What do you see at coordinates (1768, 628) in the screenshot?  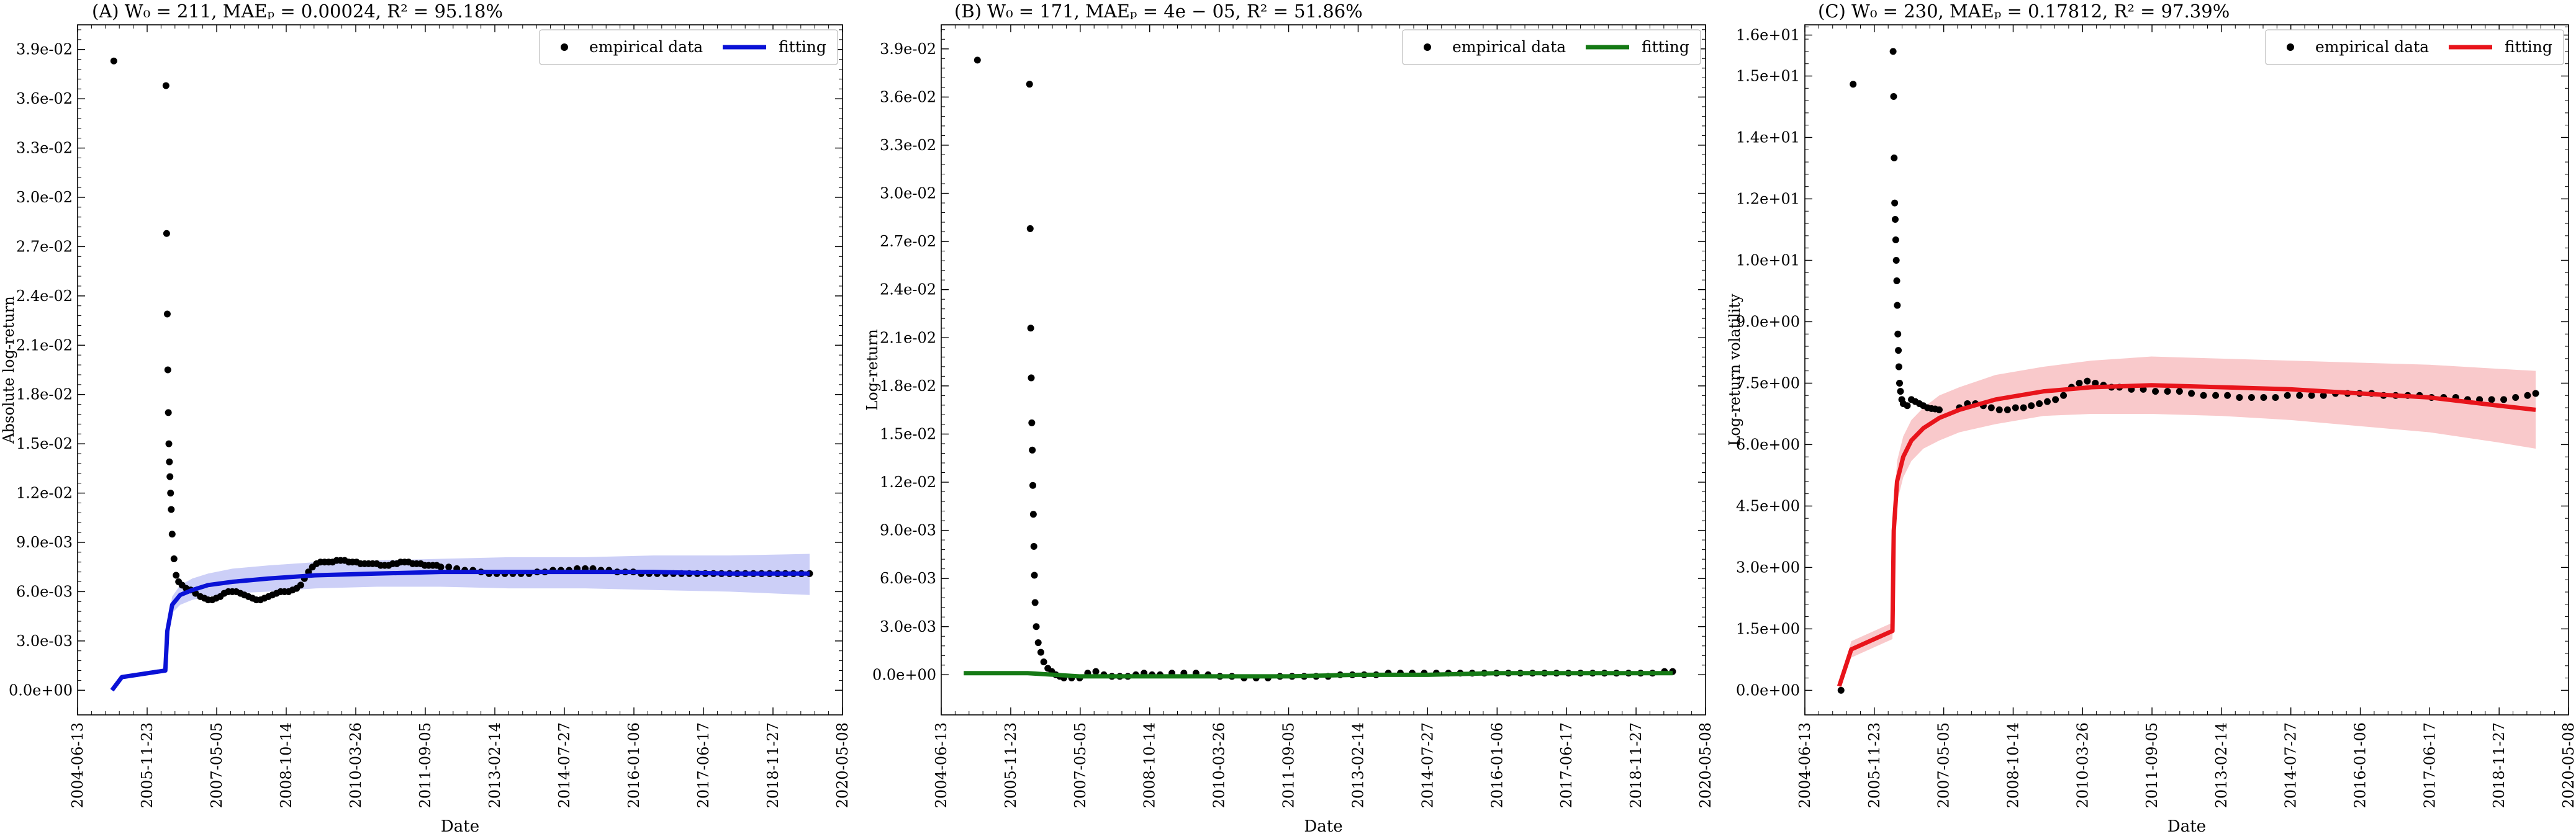 I see `y-tick-label: 1.5e+00` at bounding box center [1768, 628].